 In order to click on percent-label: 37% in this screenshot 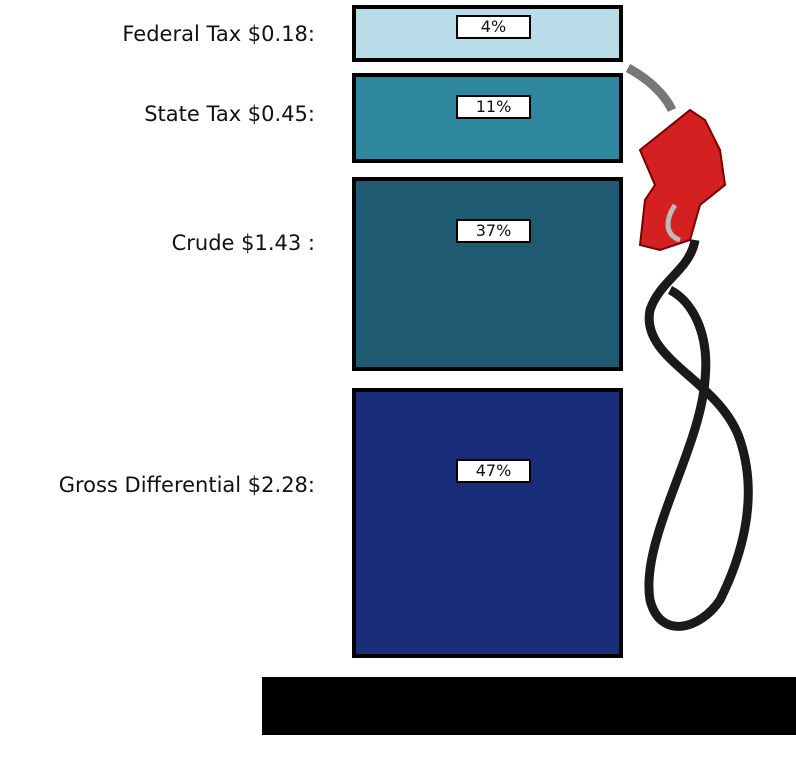, I will do `click(493, 231)`.